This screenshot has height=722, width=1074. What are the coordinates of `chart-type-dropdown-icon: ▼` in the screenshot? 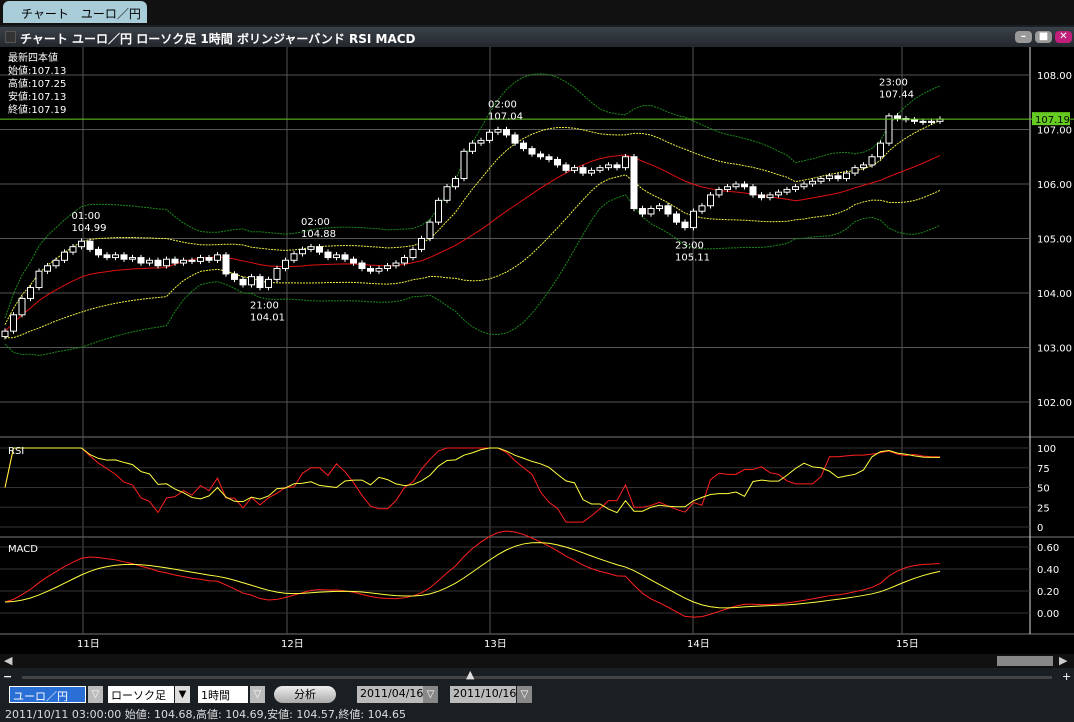 It's located at (182, 694).